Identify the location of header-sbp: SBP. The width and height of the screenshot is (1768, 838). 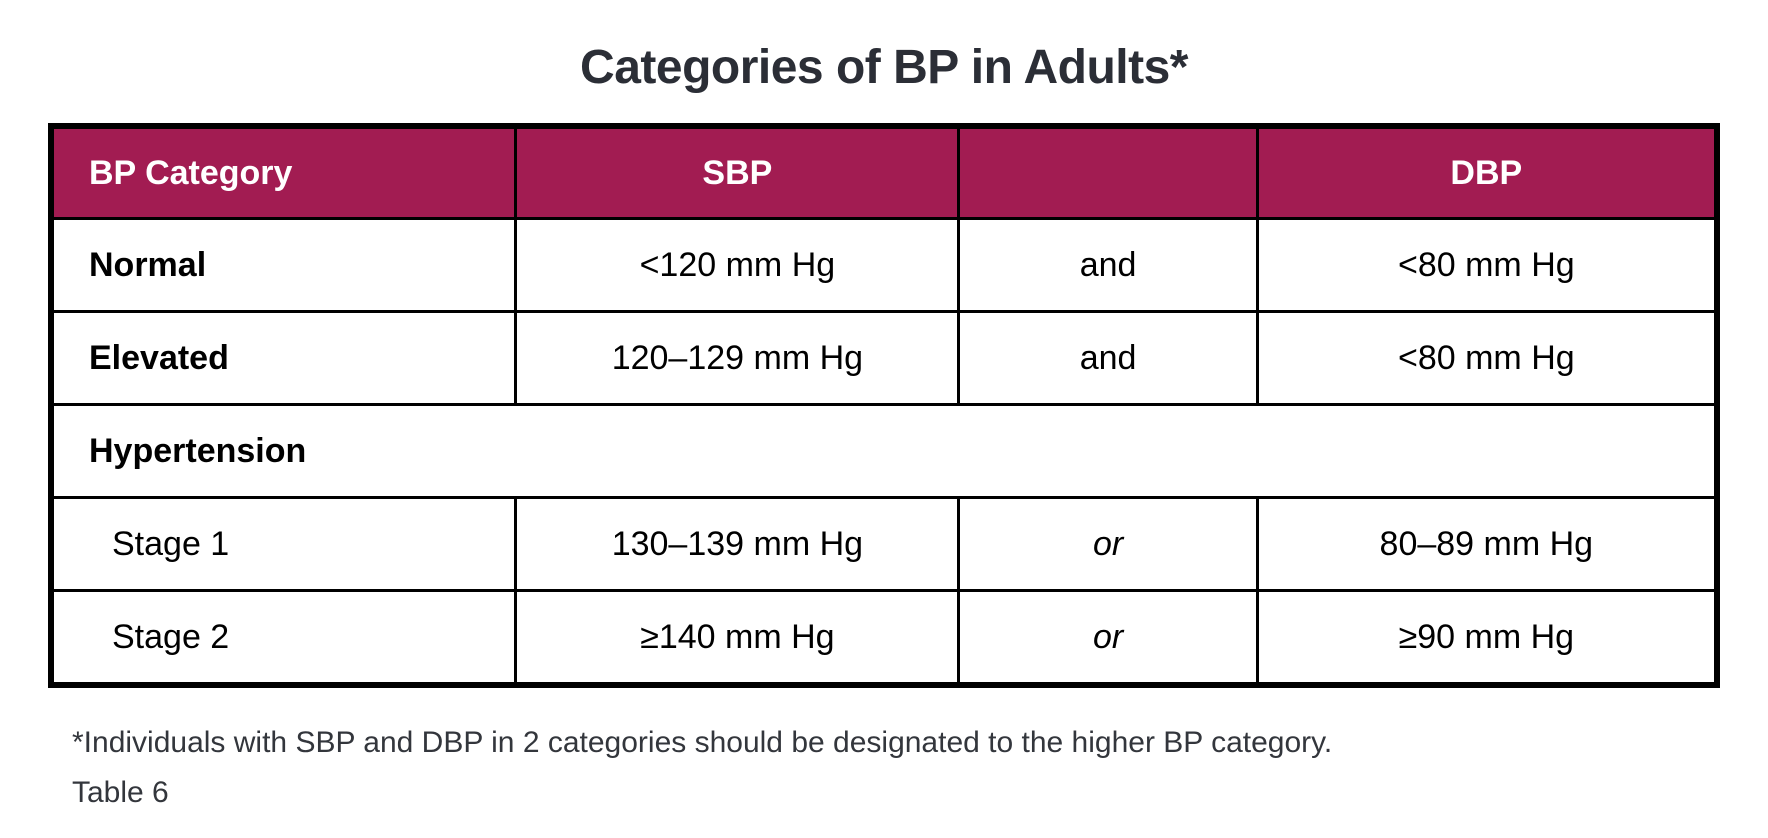
(737, 172).